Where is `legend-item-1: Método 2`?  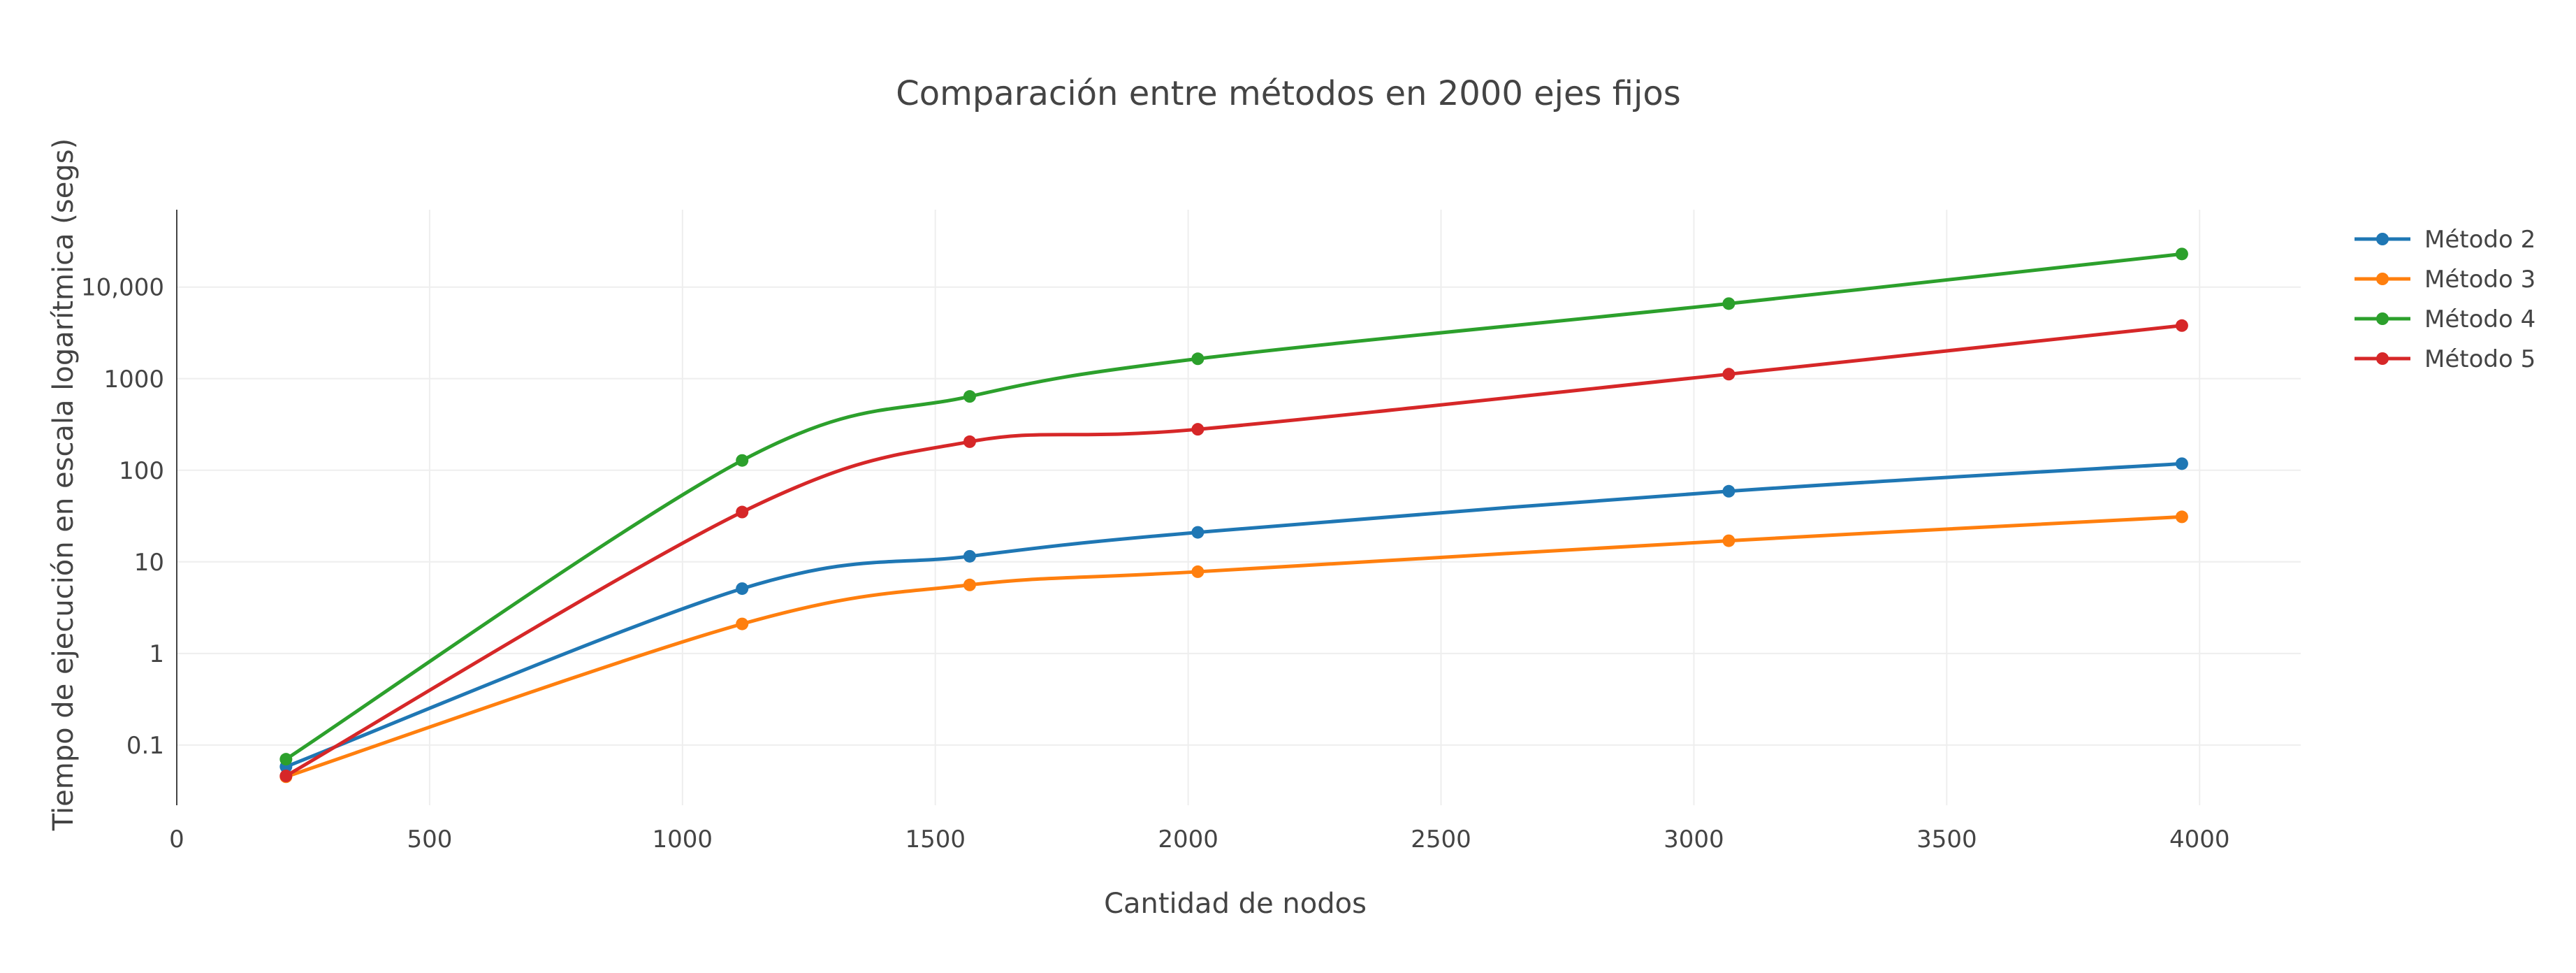 legend-item-1: Método 2 is located at coordinates (2445, 240).